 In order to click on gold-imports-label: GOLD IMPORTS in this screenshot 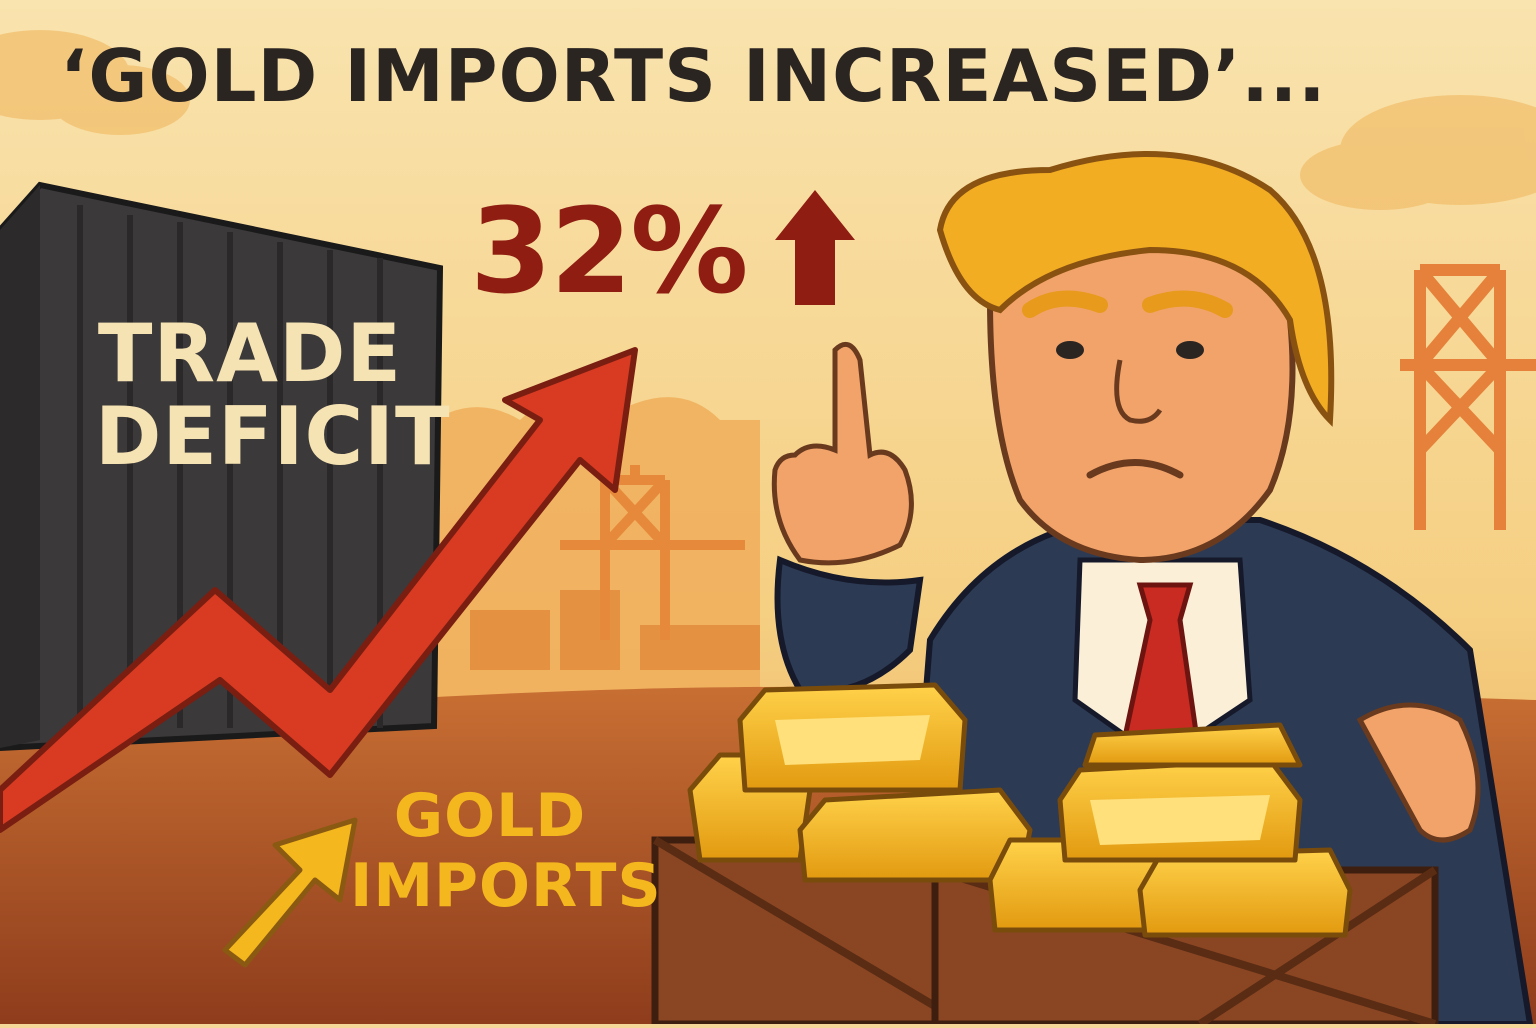, I will do `click(506, 851)`.